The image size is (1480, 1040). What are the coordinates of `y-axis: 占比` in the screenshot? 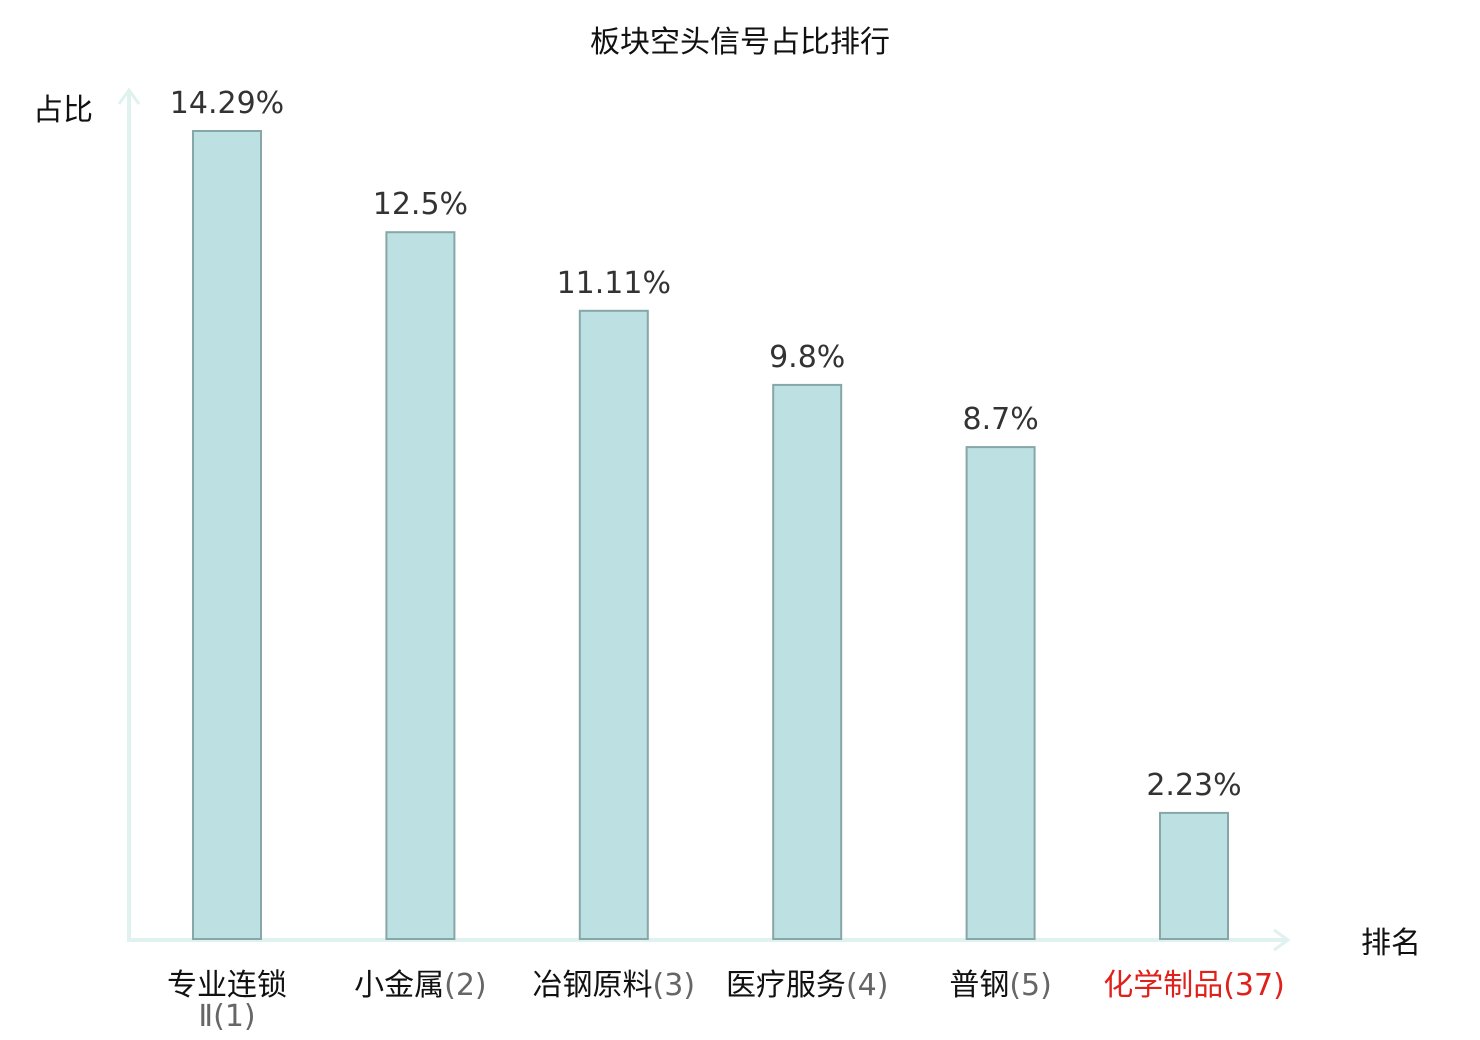 It's located at (87, 513).